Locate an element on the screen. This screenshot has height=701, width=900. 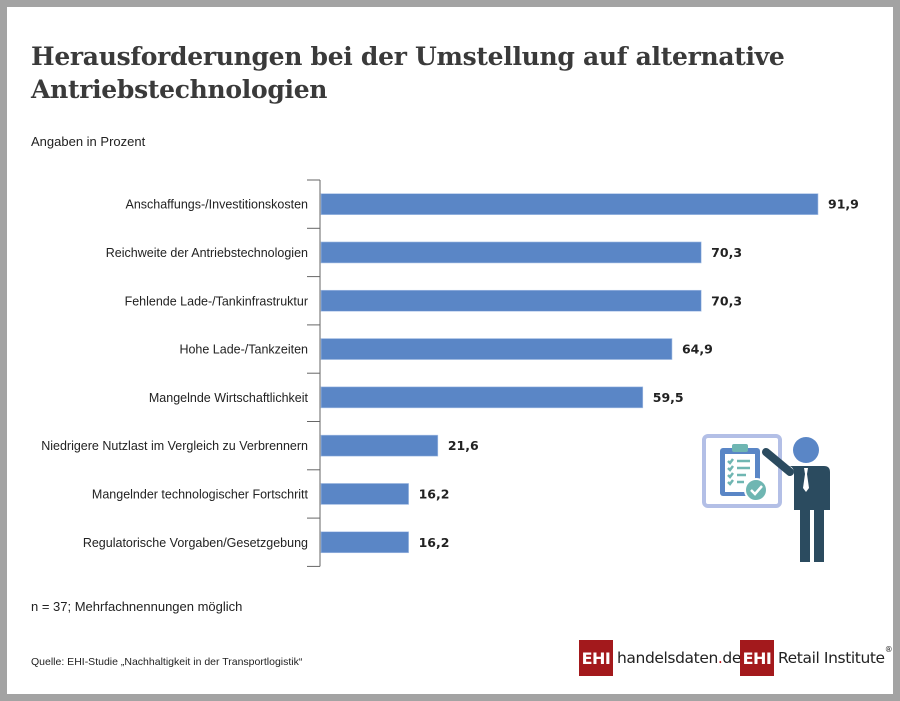
person-head is located at coordinates (806, 450).